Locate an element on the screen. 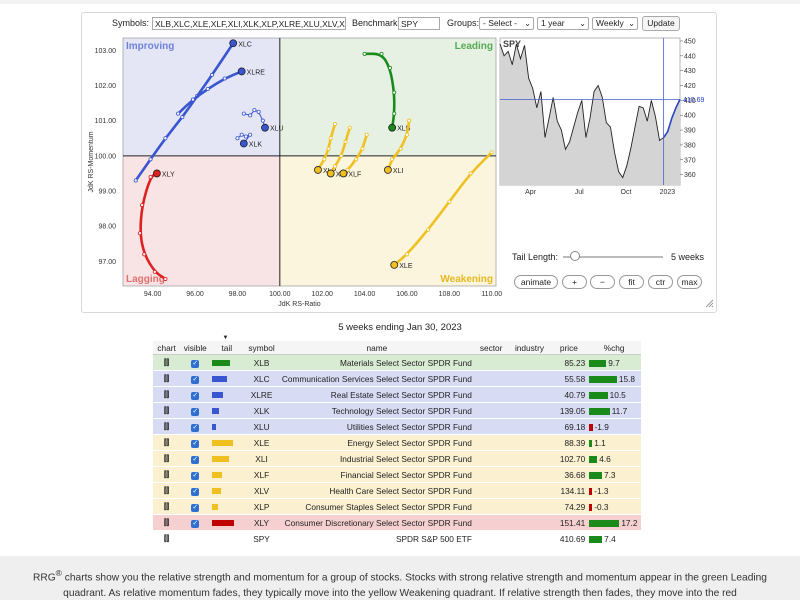  head-point-xli is located at coordinates (388, 170).